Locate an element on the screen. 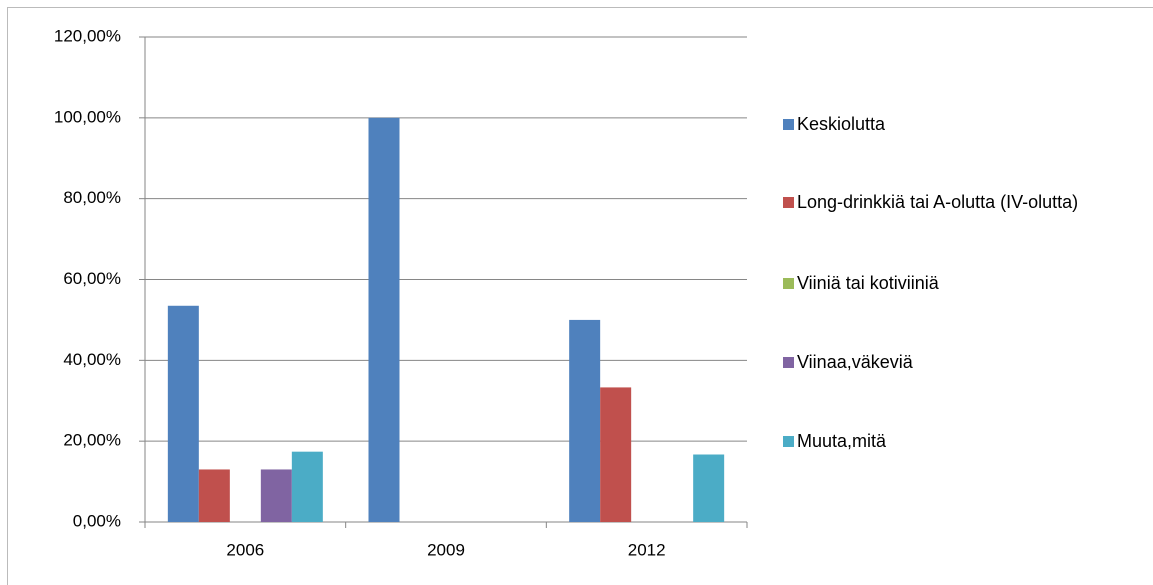  y-tick-label: 20,00% is located at coordinates (92, 440).